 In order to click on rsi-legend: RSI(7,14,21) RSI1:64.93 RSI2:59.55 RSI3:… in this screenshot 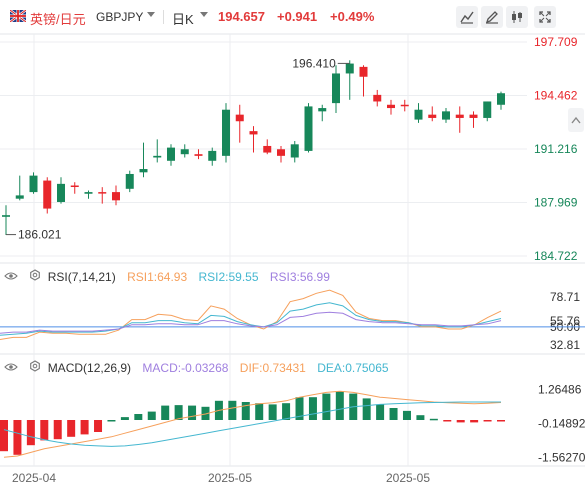, I will do `click(167, 276)`.